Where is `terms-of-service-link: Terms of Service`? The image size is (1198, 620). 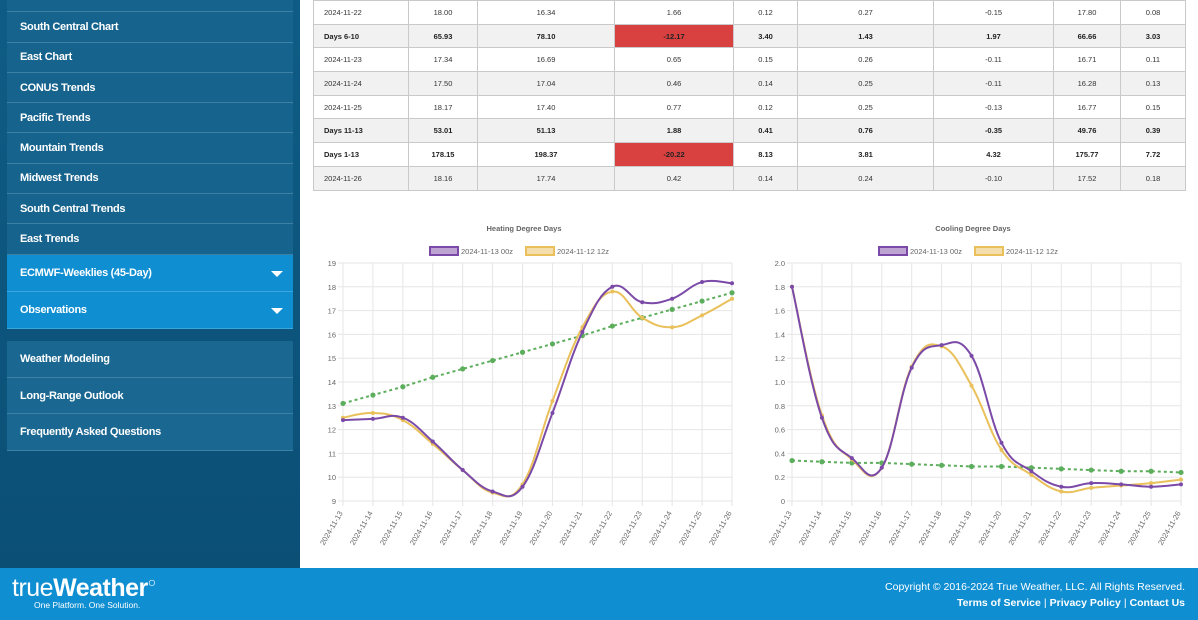 terms-of-service-link: Terms of Service is located at coordinates (999, 603).